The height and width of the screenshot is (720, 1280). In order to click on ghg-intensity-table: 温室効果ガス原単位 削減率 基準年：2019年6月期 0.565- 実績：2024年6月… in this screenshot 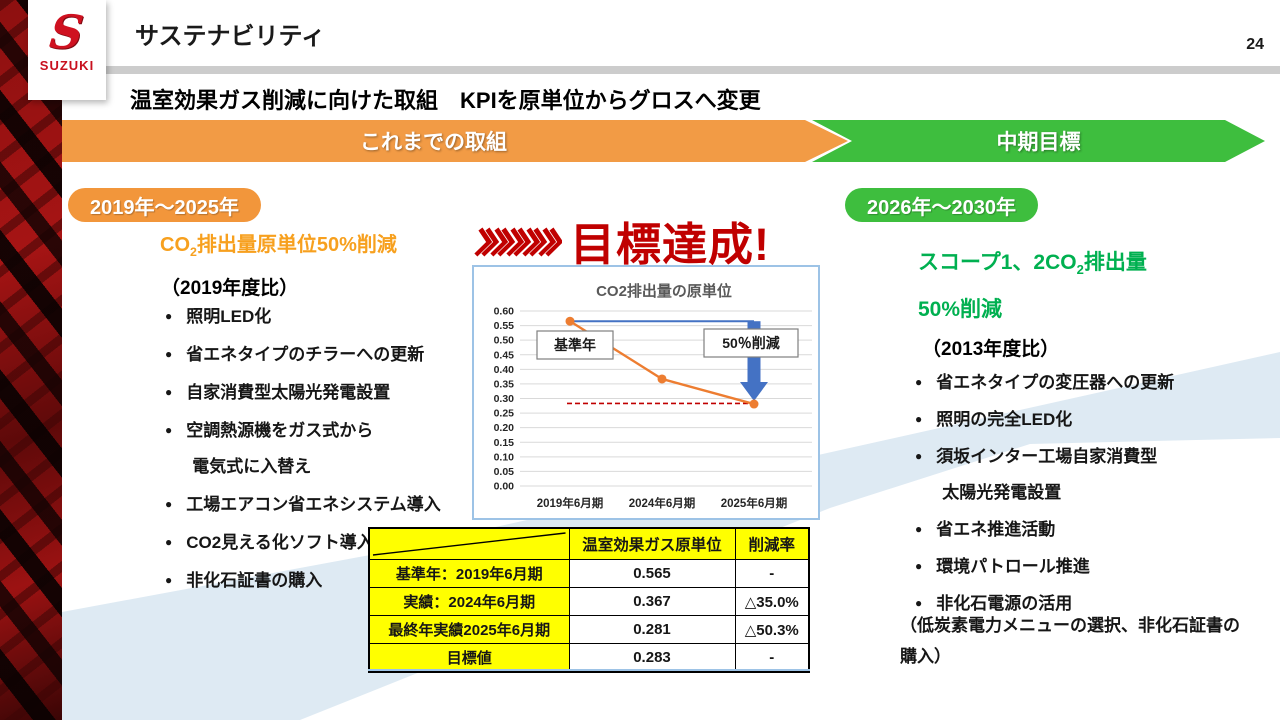, I will do `click(589, 600)`.